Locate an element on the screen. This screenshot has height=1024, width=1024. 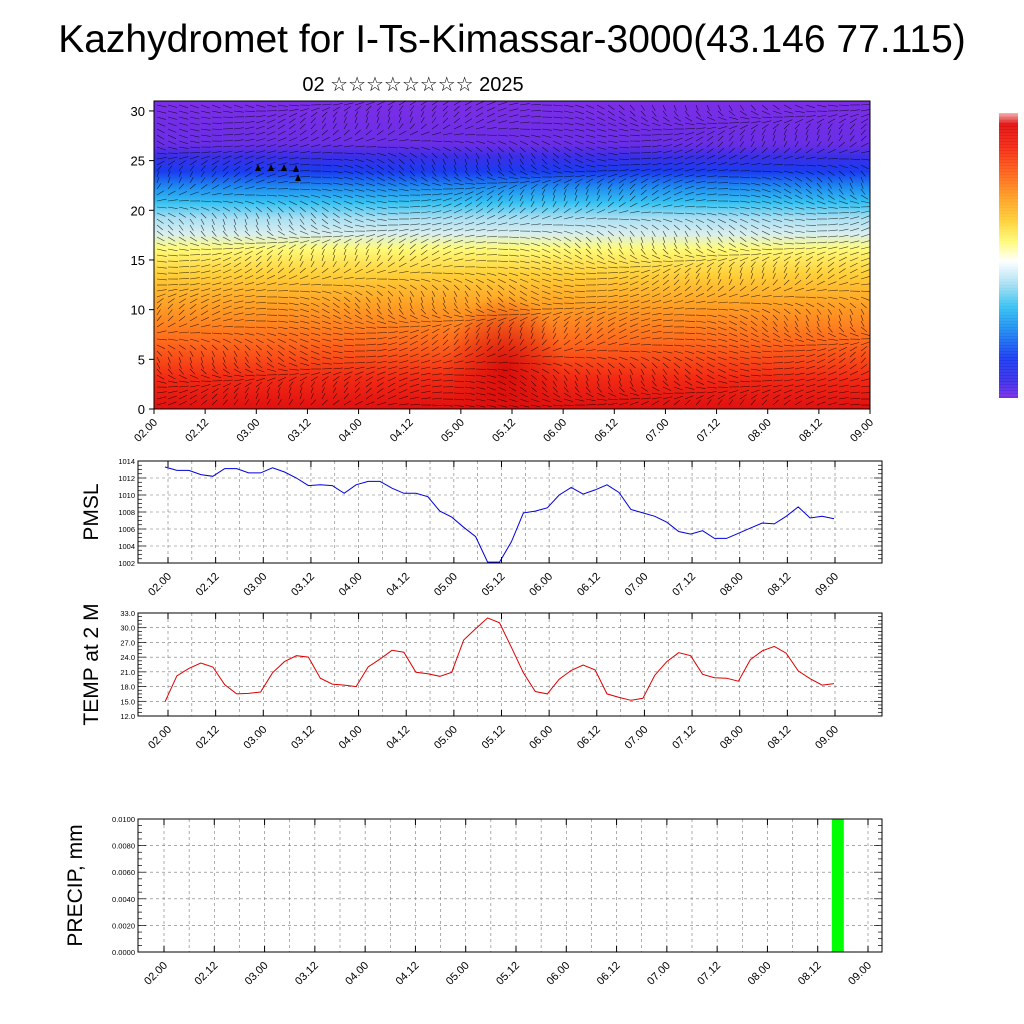
y-tick-label: 30 is located at coordinates (138, 111).